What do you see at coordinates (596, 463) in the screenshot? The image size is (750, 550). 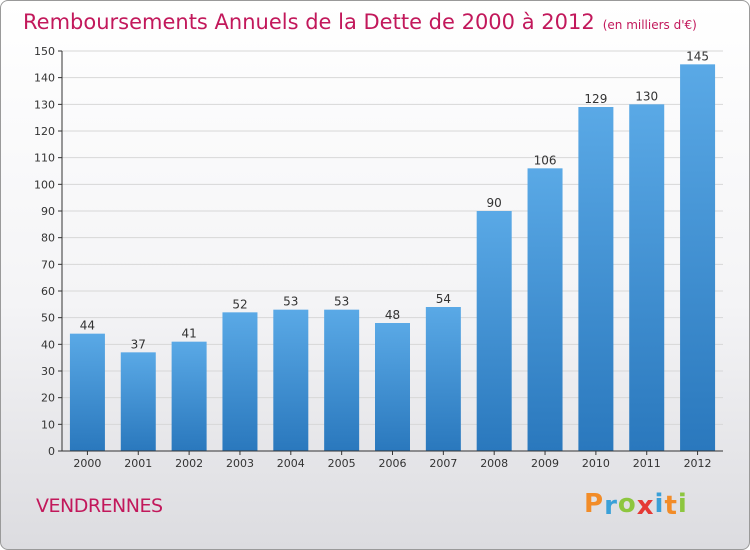 I see `x-tick-label: 2010` at bounding box center [596, 463].